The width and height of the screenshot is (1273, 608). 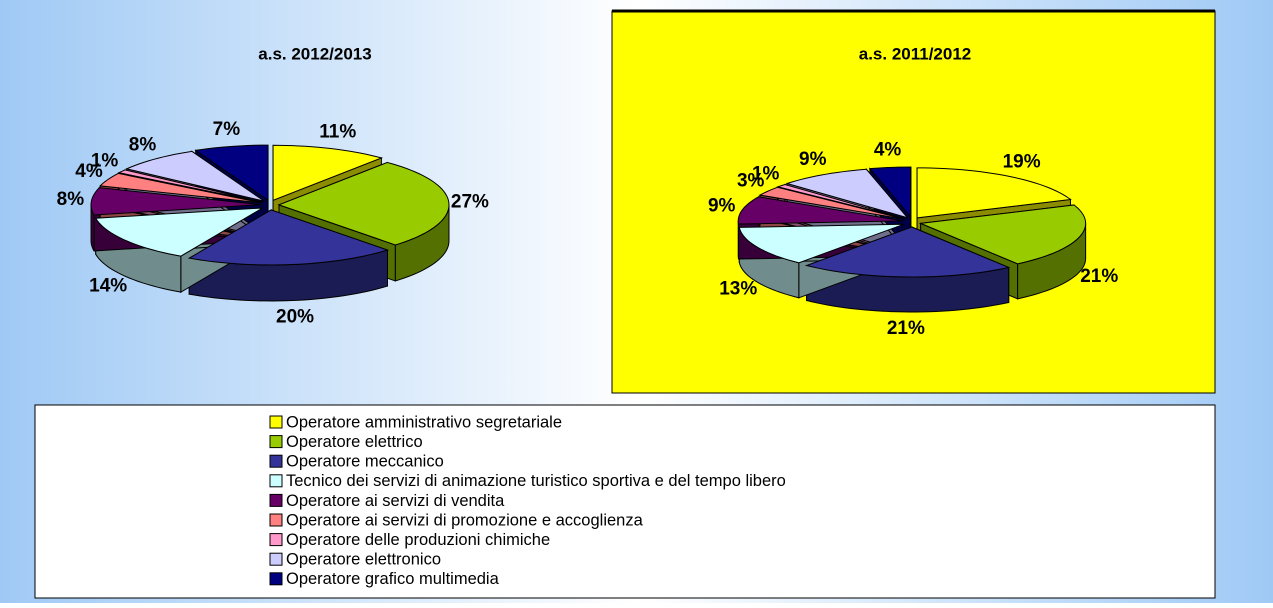 What do you see at coordinates (363, 560) in the screenshot?
I see `legend-label: Operatore elettronico` at bounding box center [363, 560].